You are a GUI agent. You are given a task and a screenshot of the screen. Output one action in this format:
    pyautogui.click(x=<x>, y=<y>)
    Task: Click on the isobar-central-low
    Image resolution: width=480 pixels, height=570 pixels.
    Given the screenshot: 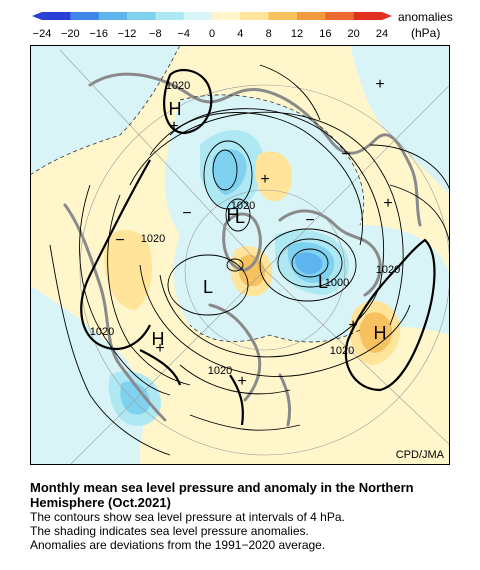 What is the action you would take?
    pyautogui.click(x=208, y=285)
    